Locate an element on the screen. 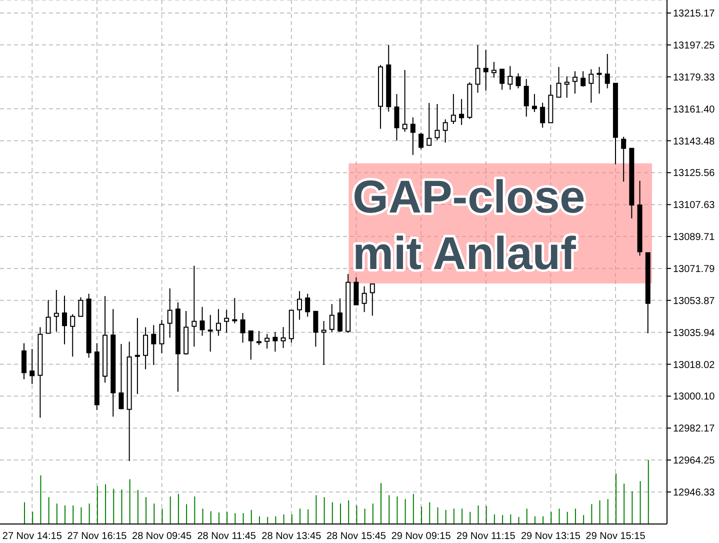 This screenshot has width=719, height=543. y-tick-label: 12982.17 is located at coordinates (694, 429).